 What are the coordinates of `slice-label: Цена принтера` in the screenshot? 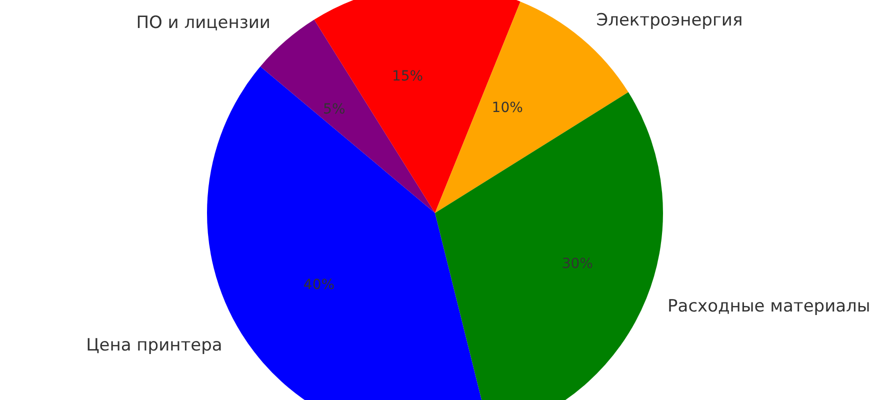 It's located at (154, 345).